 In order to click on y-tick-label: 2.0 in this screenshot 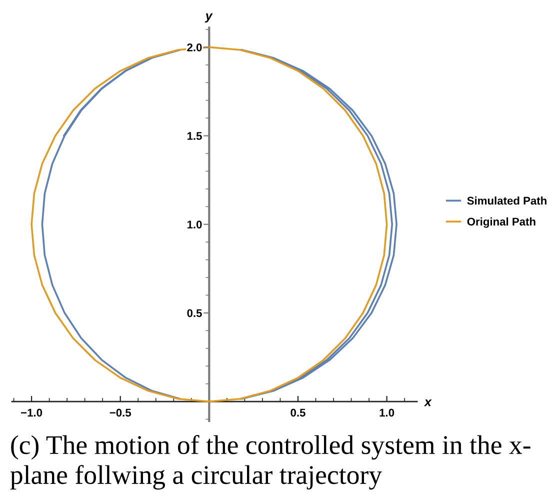, I will do `click(194, 47)`.